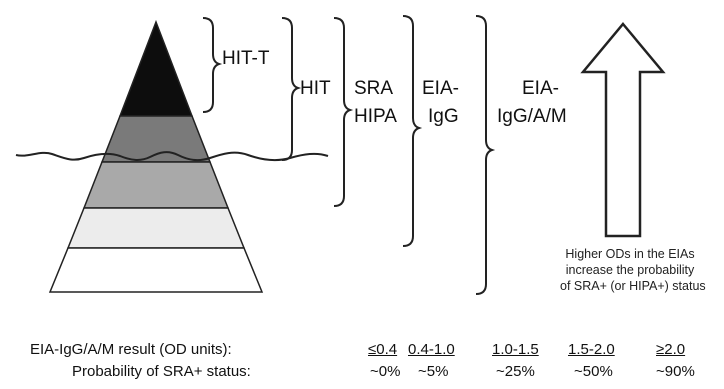 The image size is (724, 389). Describe the element at coordinates (623, 130) in the screenshot. I see `up-arrow-icon` at that location.